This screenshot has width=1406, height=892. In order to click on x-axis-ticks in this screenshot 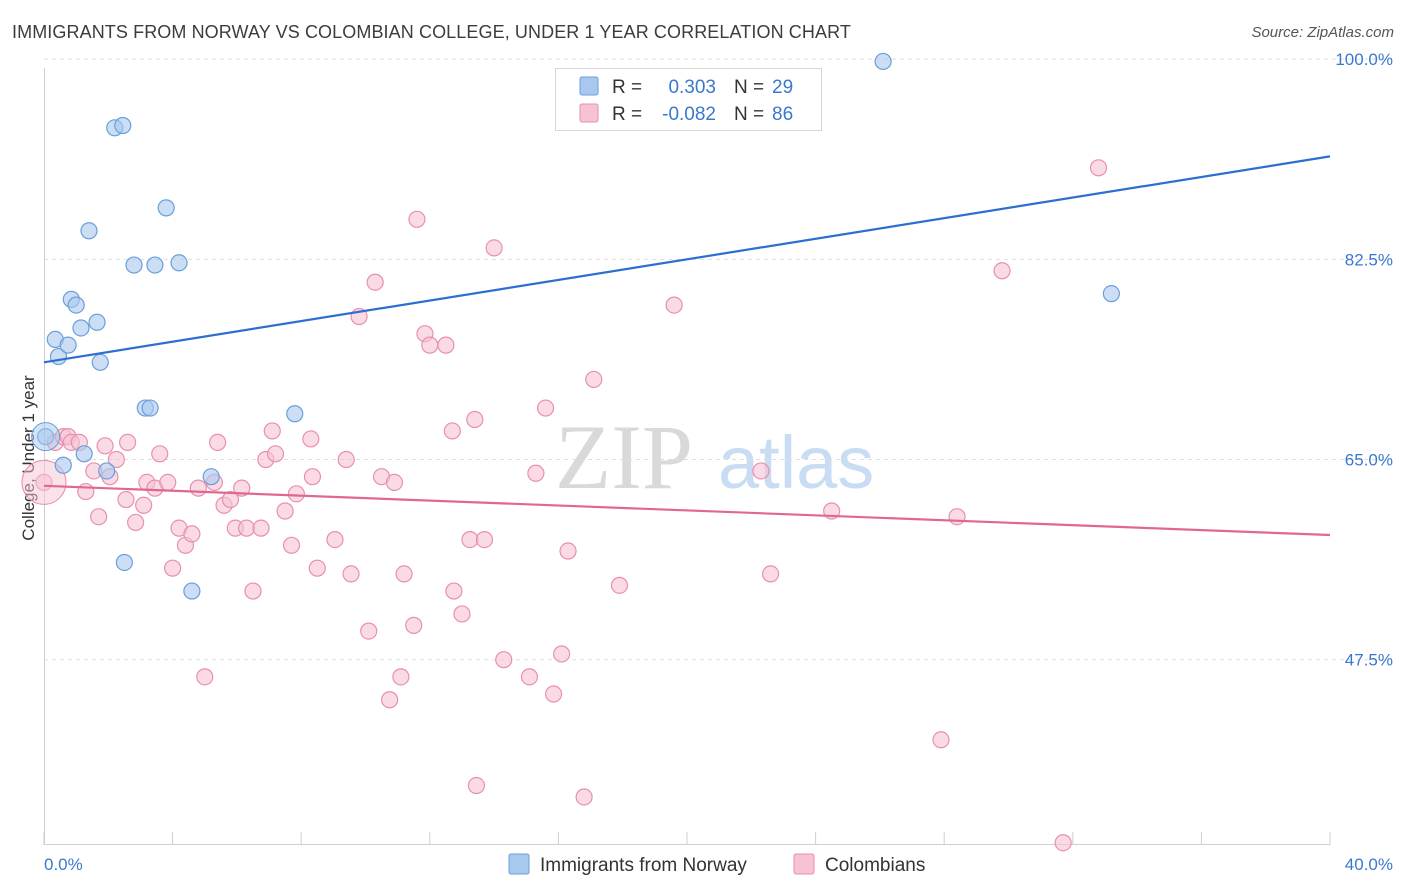, I will do `click(687, 838)`.